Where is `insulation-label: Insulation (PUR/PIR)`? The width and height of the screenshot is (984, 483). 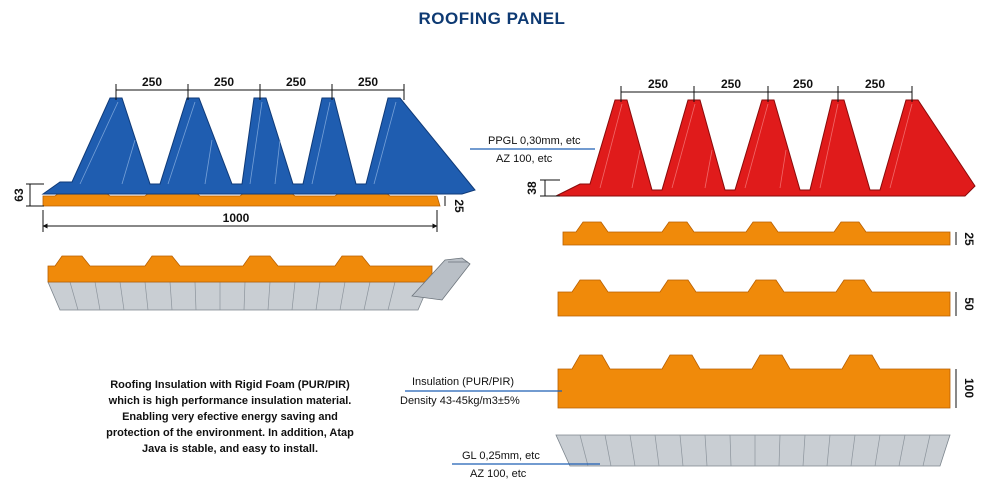
insulation-label: Insulation (PUR/PIR) is located at coordinates (463, 382).